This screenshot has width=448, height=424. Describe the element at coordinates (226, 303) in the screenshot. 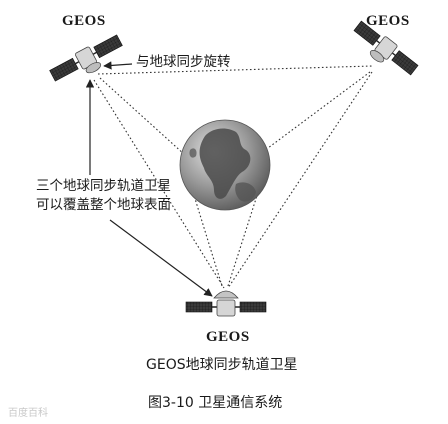

I see `satellite-bottom-icon` at that location.